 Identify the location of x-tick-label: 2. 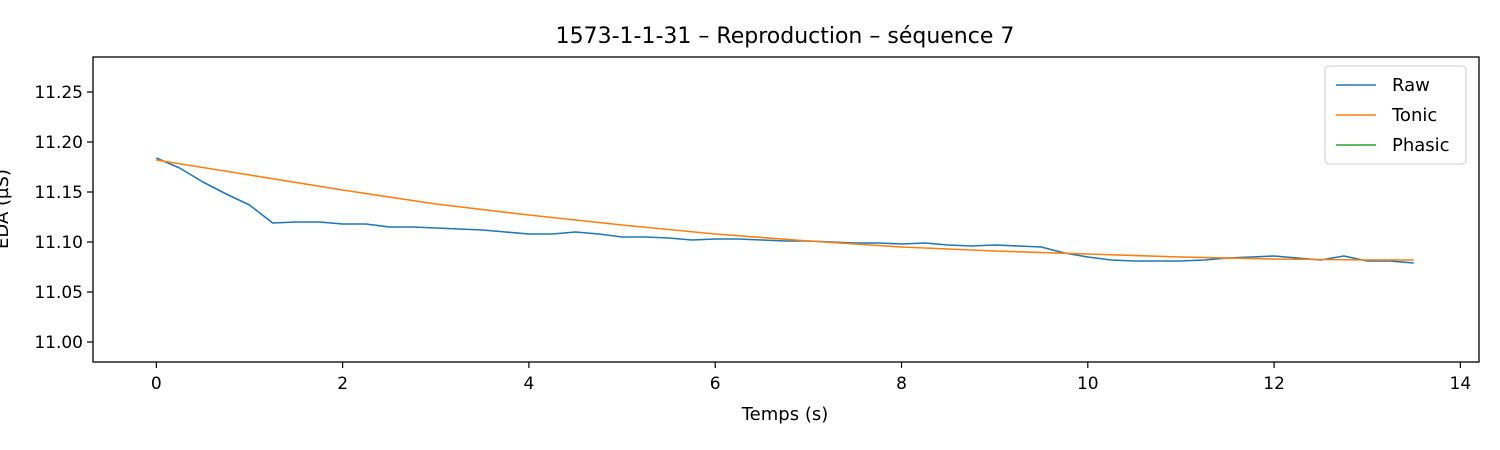
(342, 384).